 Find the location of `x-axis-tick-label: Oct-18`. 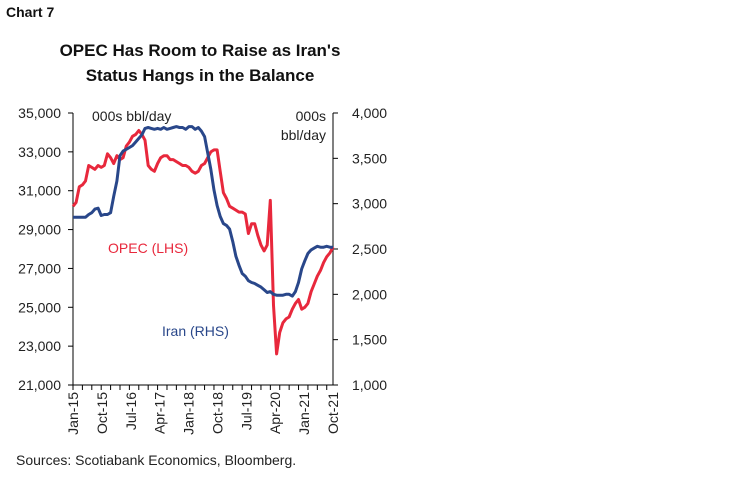

x-axis-tick-label: Oct-18 is located at coordinates (217, 413).